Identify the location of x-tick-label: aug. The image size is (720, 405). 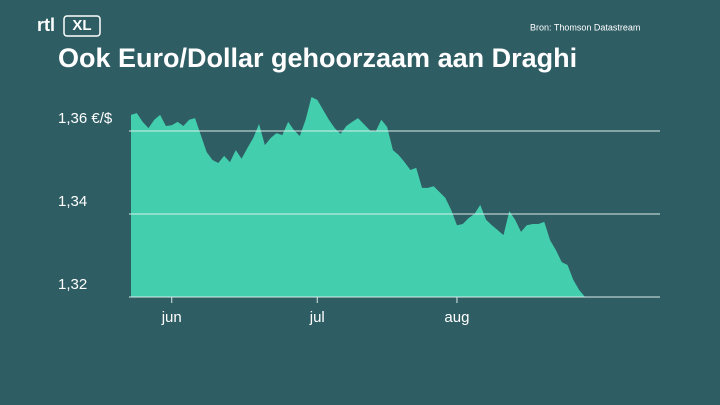
(456, 317).